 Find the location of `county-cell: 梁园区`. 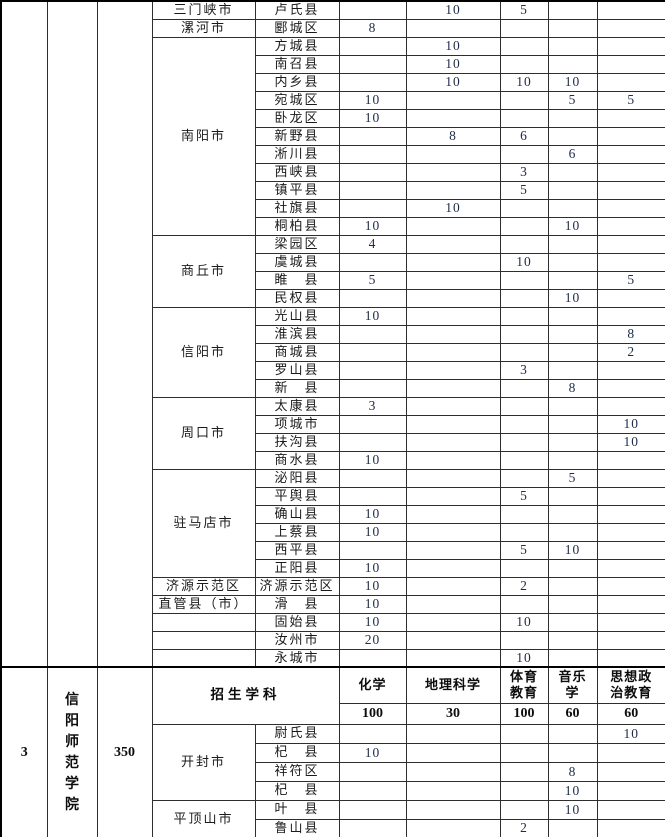

county-cell: 梁园区 is located at coordinates (297, 244).